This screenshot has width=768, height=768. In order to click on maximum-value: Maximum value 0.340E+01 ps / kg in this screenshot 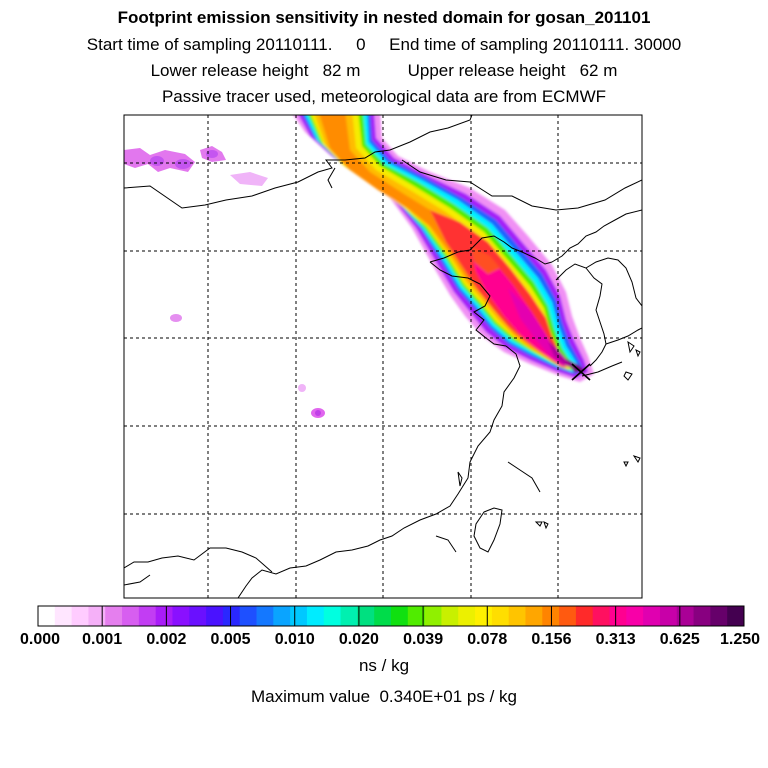, I will do `click(384, 696)`.